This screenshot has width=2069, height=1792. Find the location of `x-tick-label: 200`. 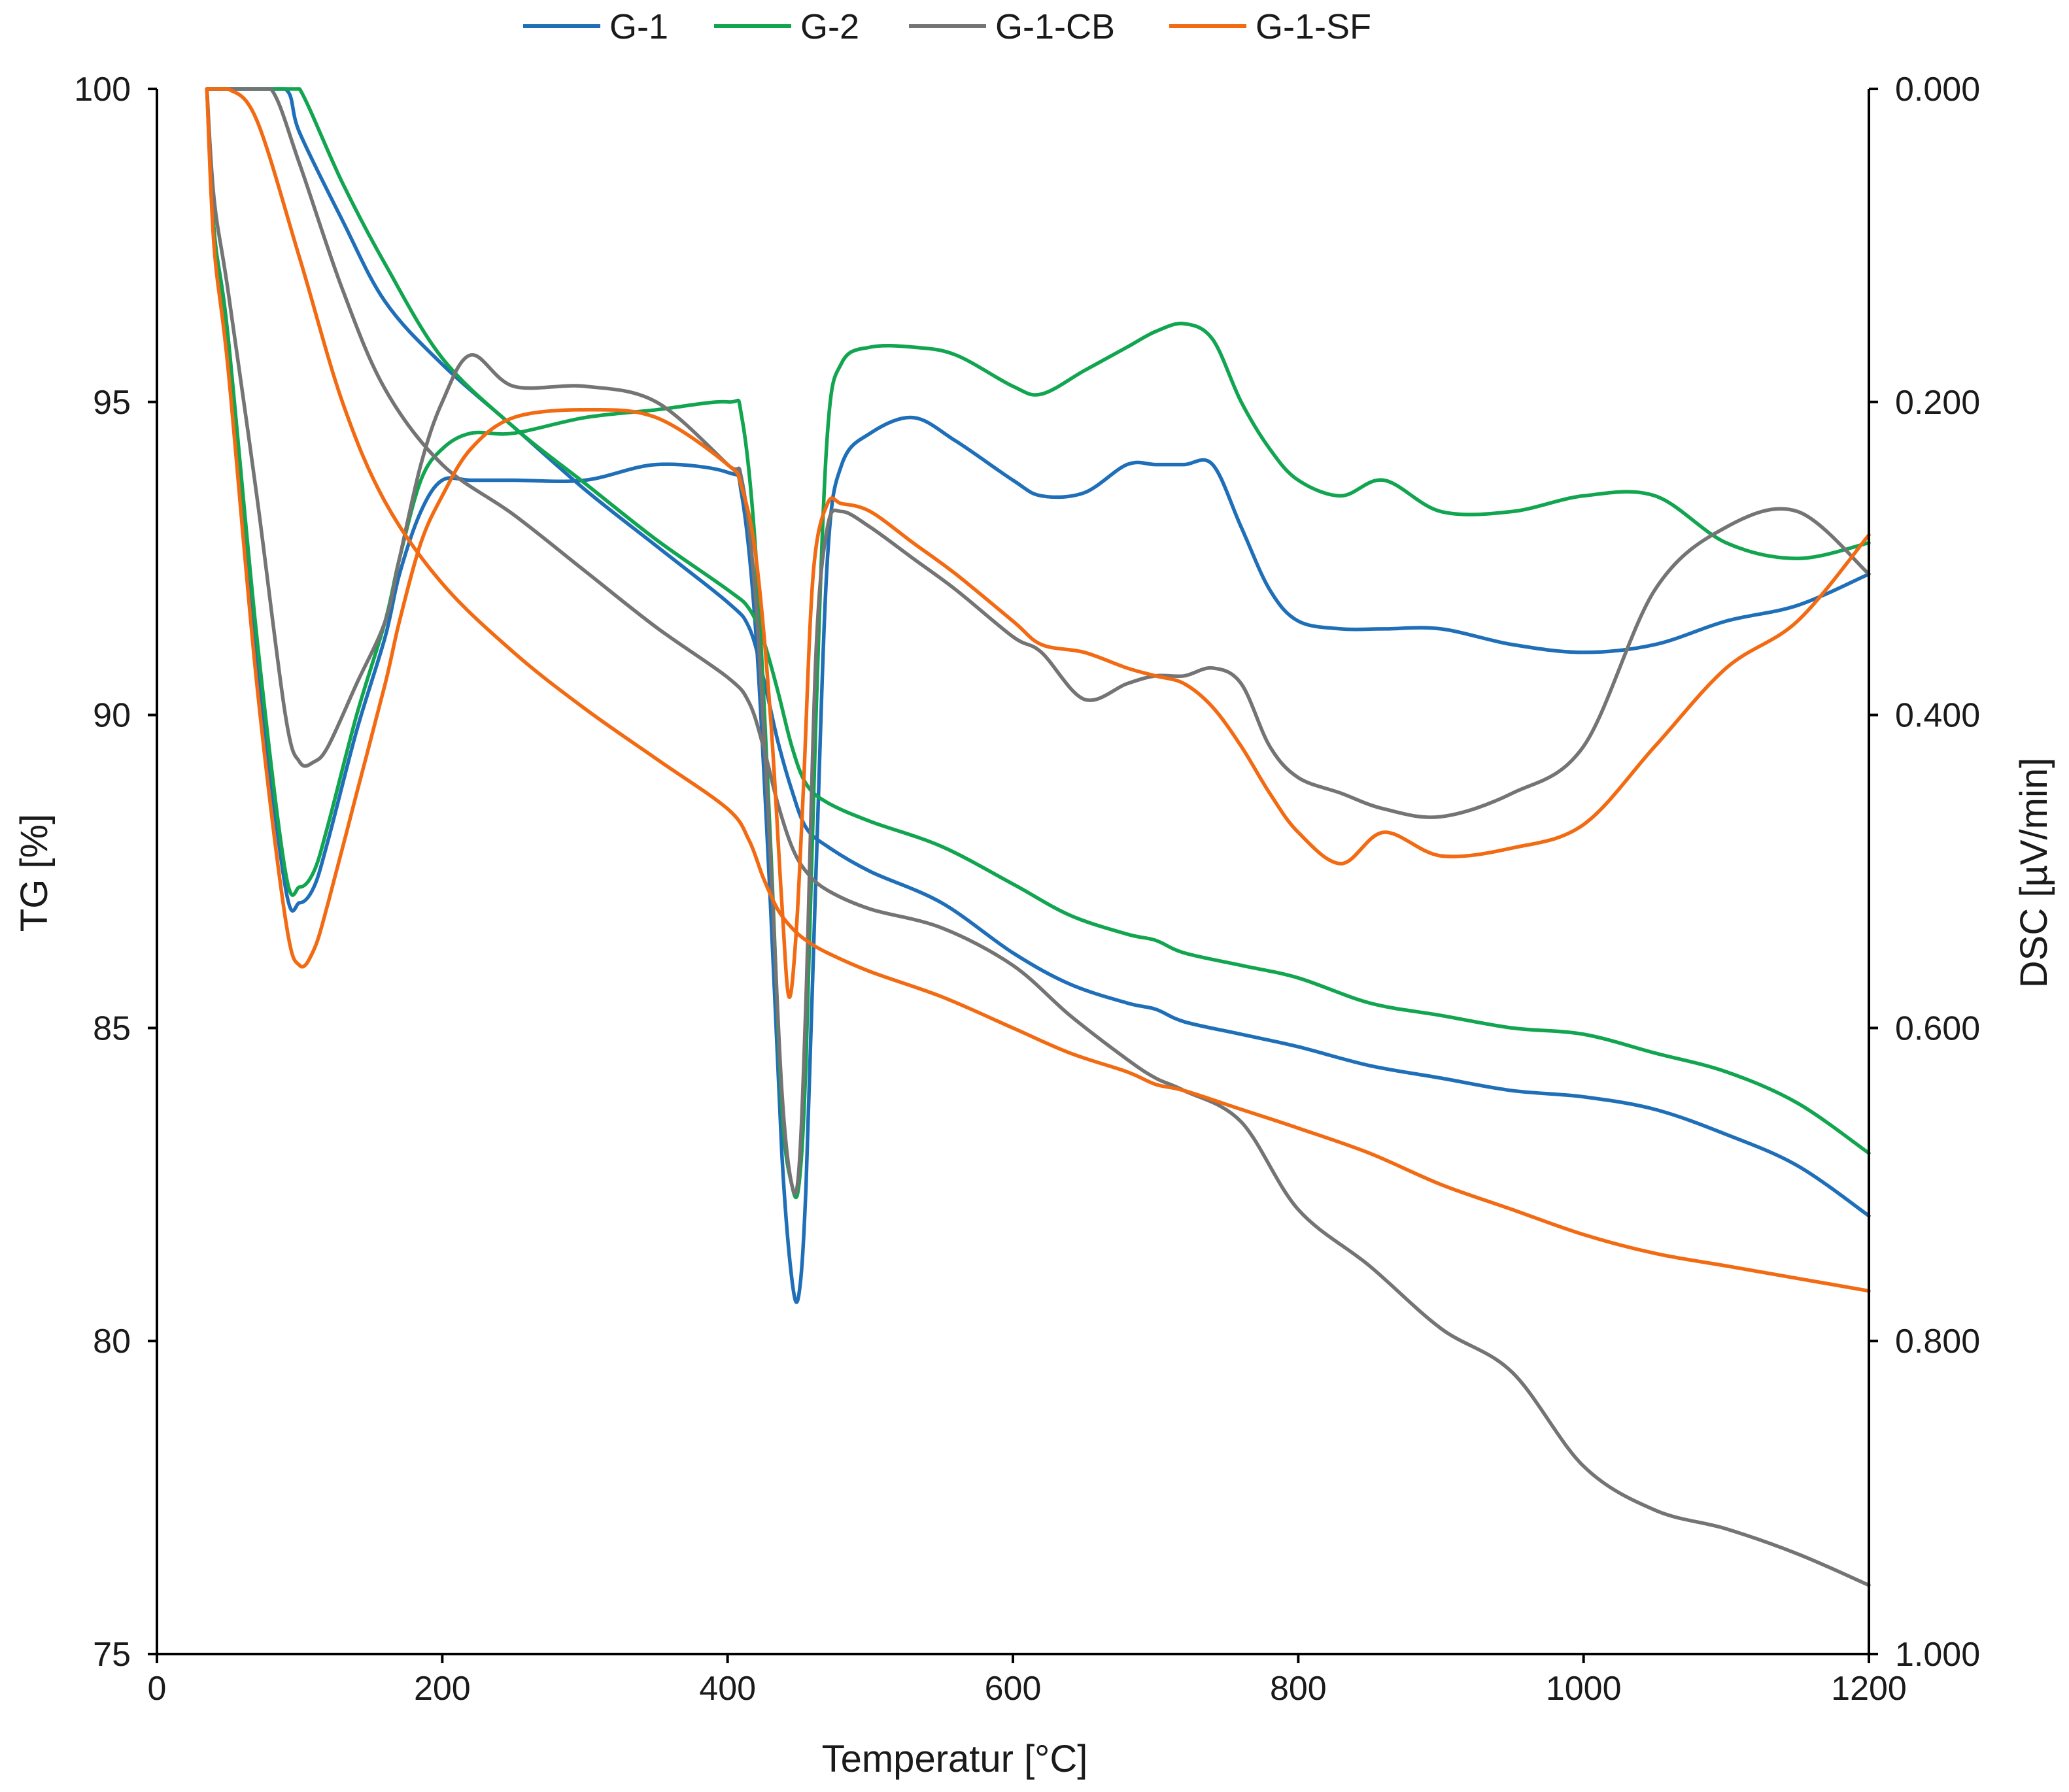

x-tick-label: 200 is located at coordinates (443, 1689).